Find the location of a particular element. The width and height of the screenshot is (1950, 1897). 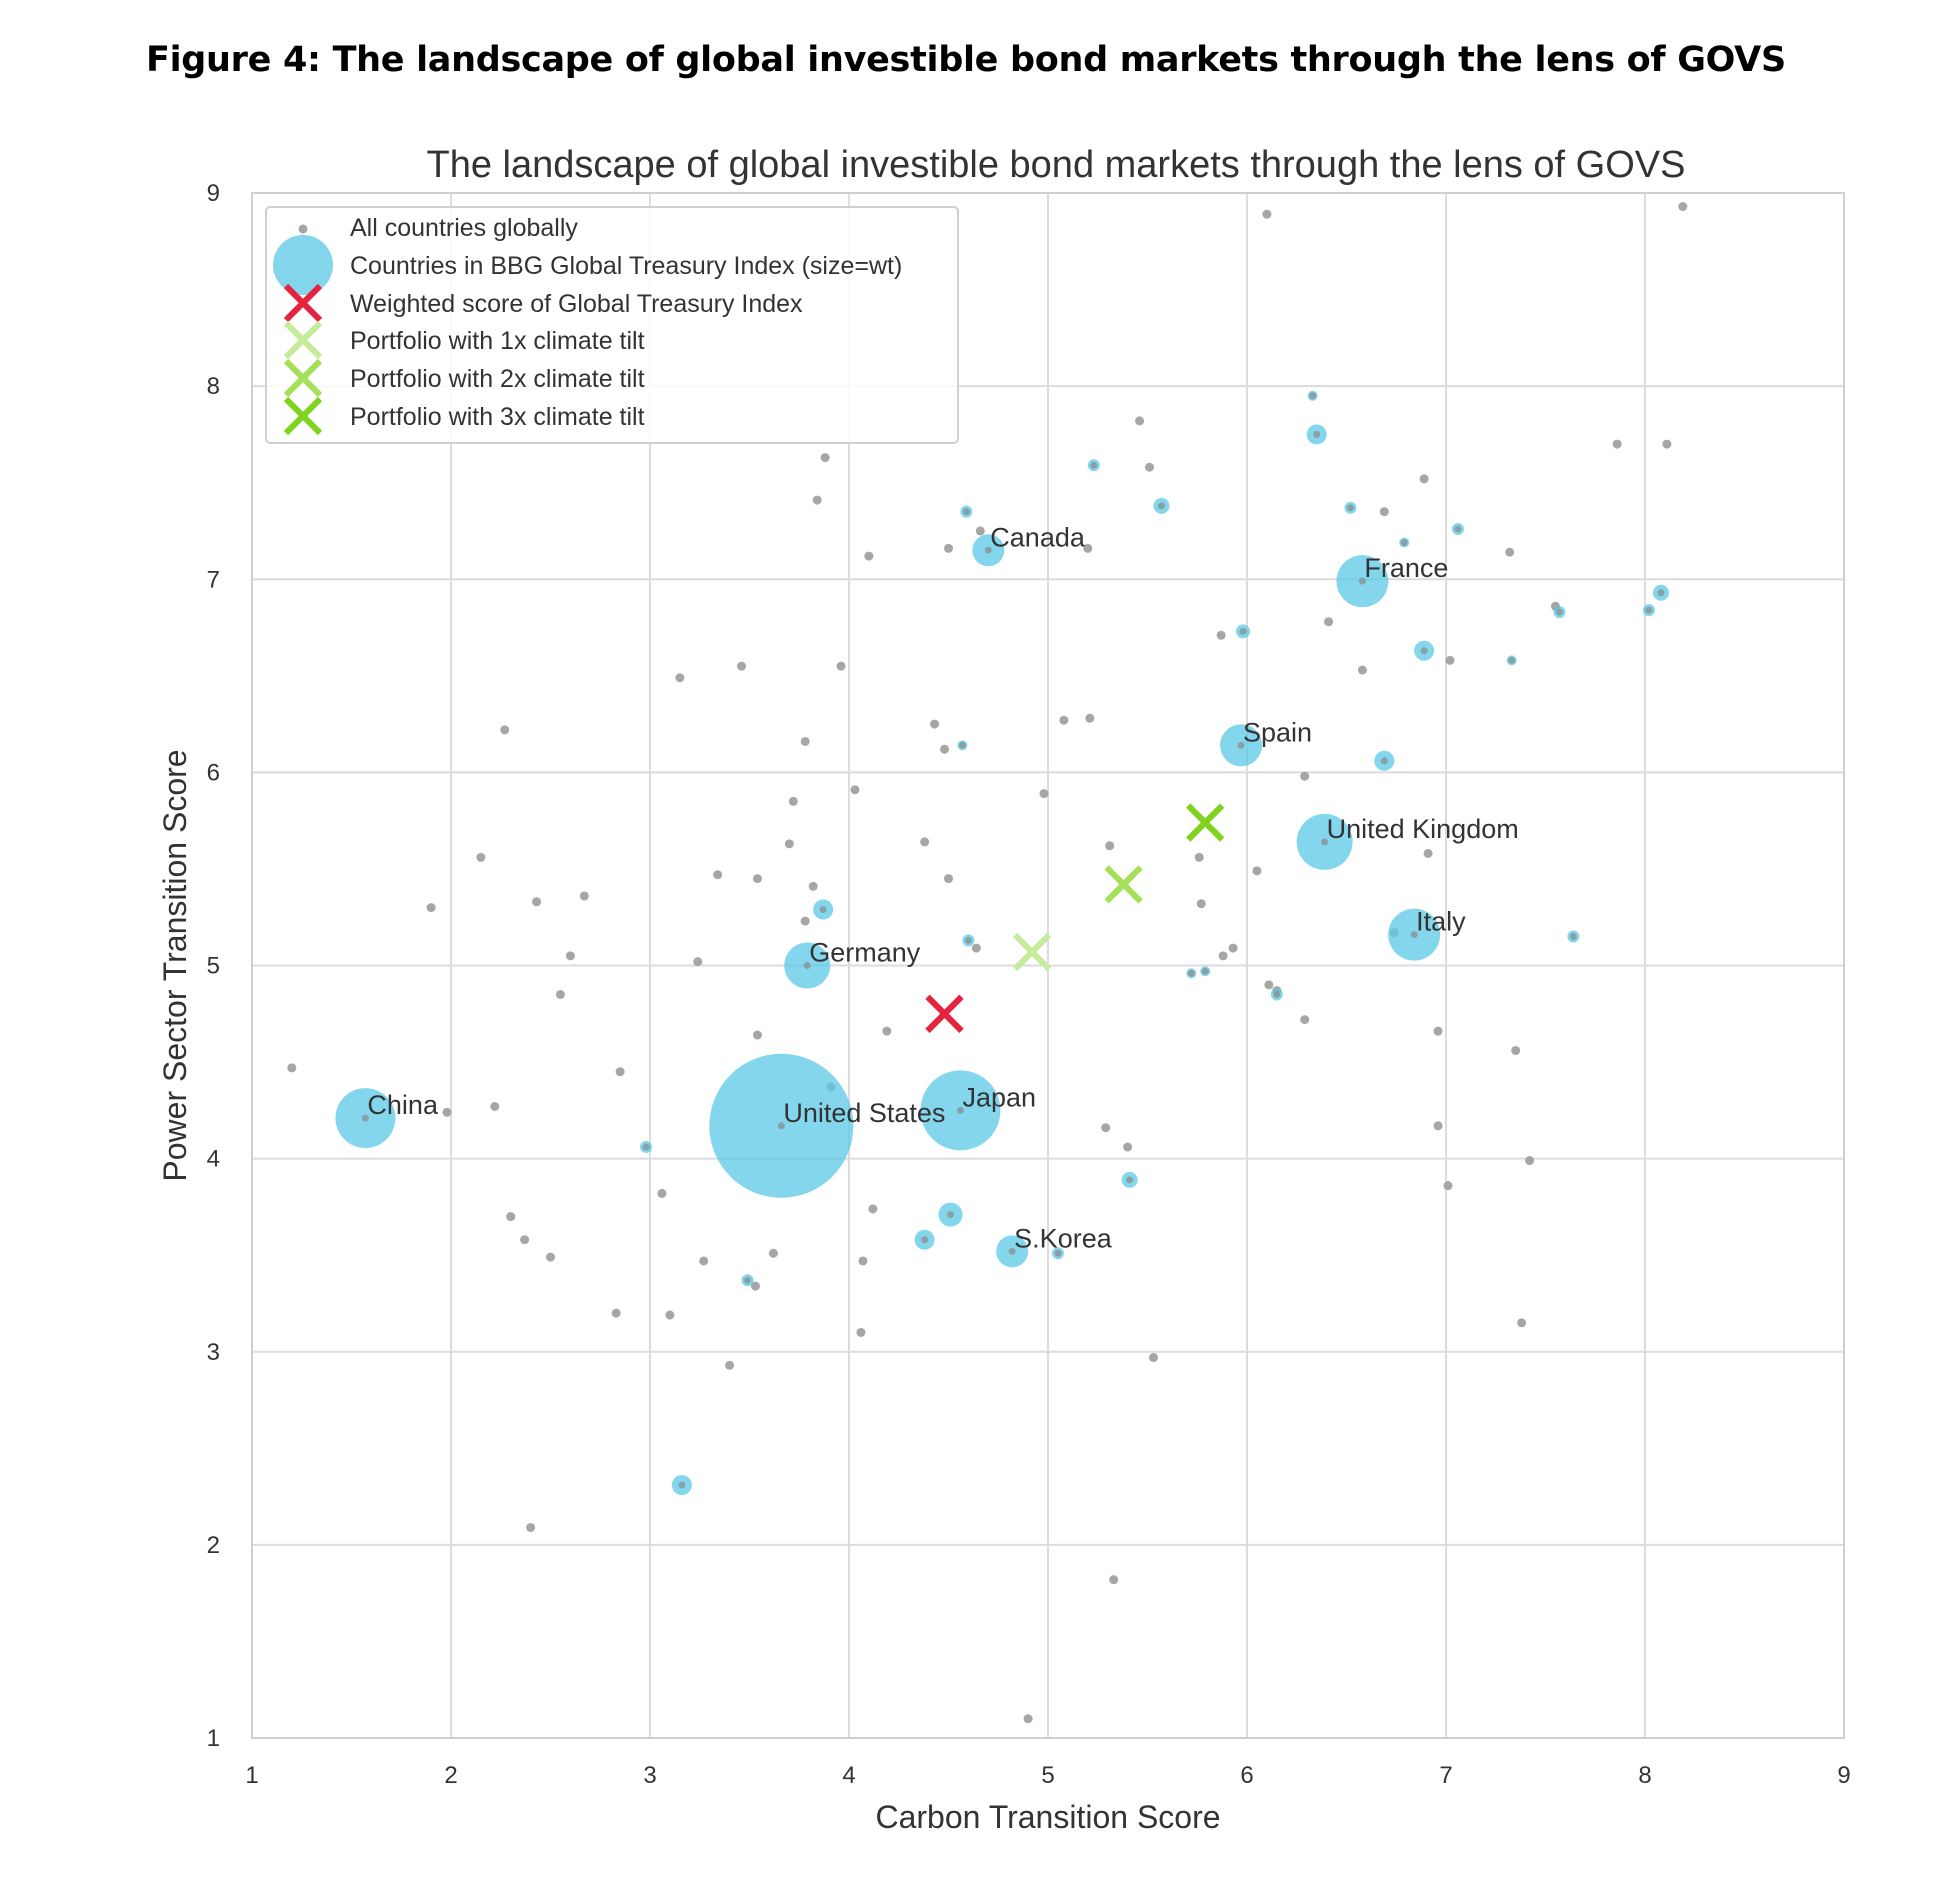

y-tick-label: 4 is located at coordinates (213, 1159).